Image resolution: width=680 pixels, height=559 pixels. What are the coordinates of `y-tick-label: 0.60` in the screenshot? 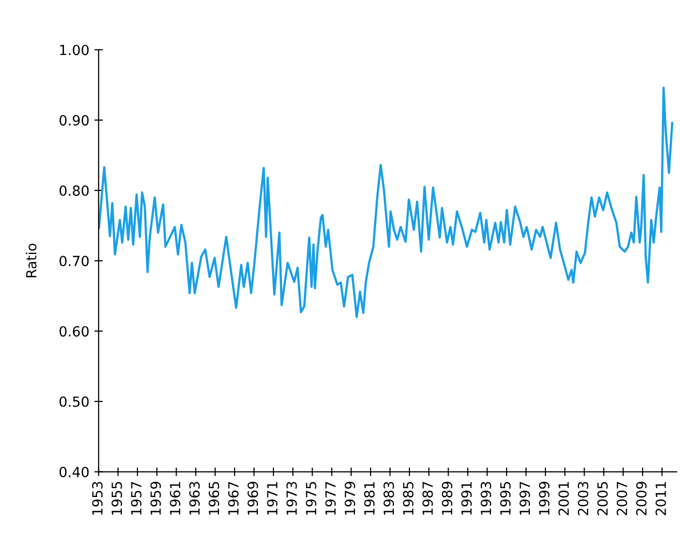 It's located at (74, 331).